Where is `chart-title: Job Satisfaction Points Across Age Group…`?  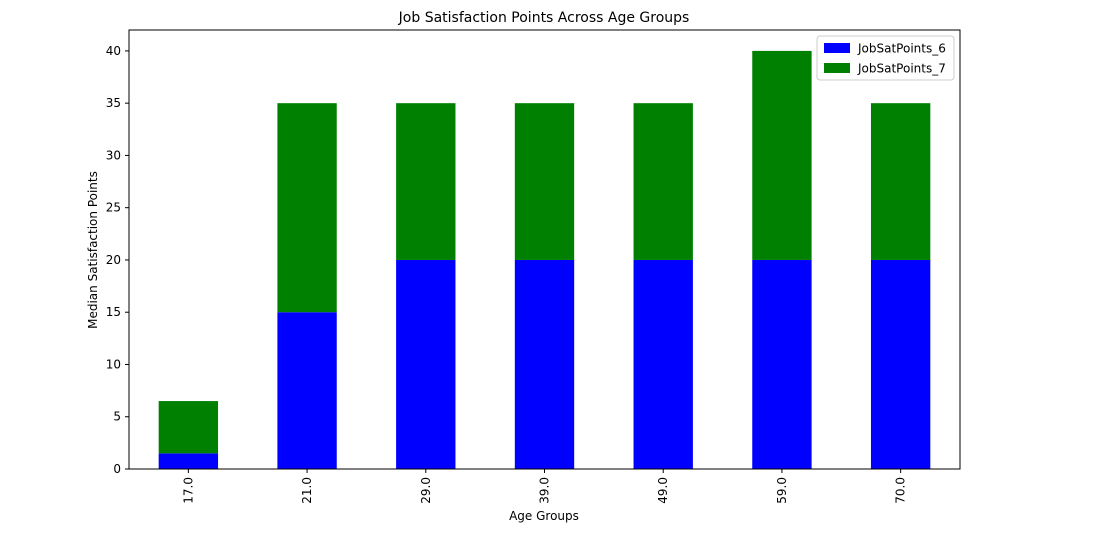 chart-title: Job Satisfaction Points Across Age Group… is located at coordinates (544, 18).